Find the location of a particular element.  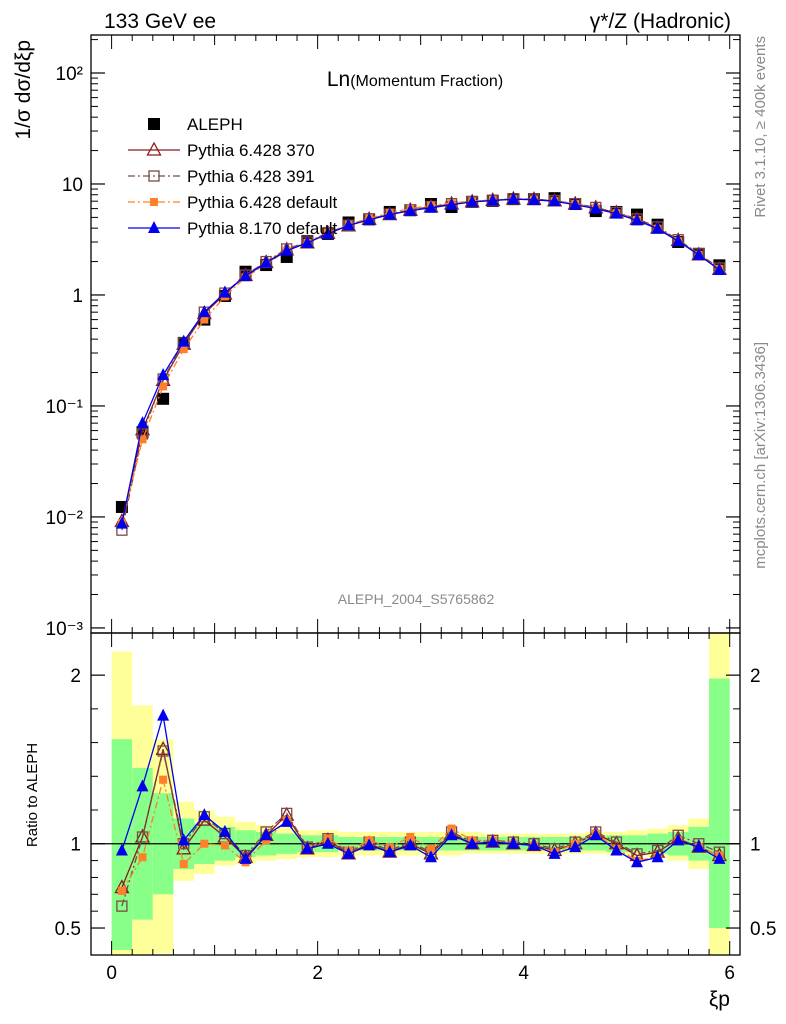

y-tick-label: 1 is located at coordinates (77, 296).